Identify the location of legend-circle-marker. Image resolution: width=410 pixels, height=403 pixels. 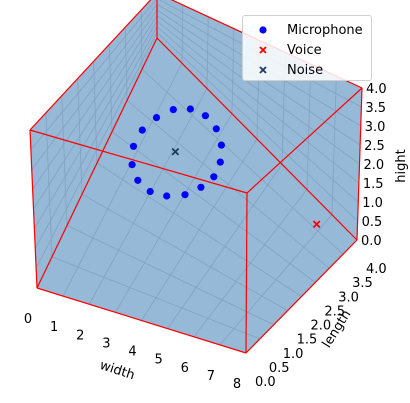
(263, 30).